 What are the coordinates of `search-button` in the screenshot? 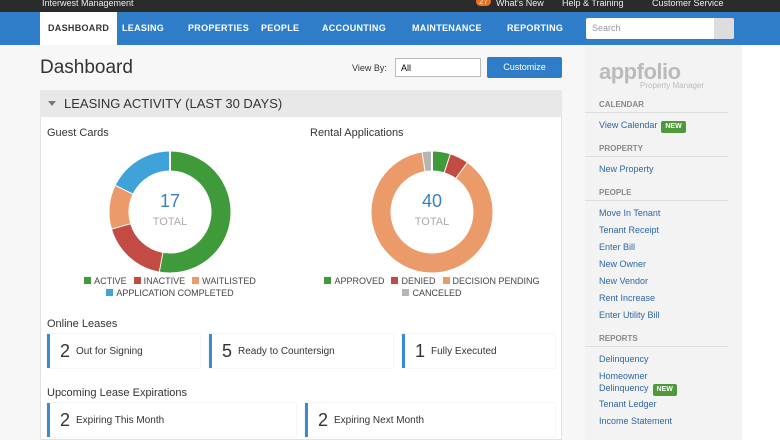 It's located at (724, 28).